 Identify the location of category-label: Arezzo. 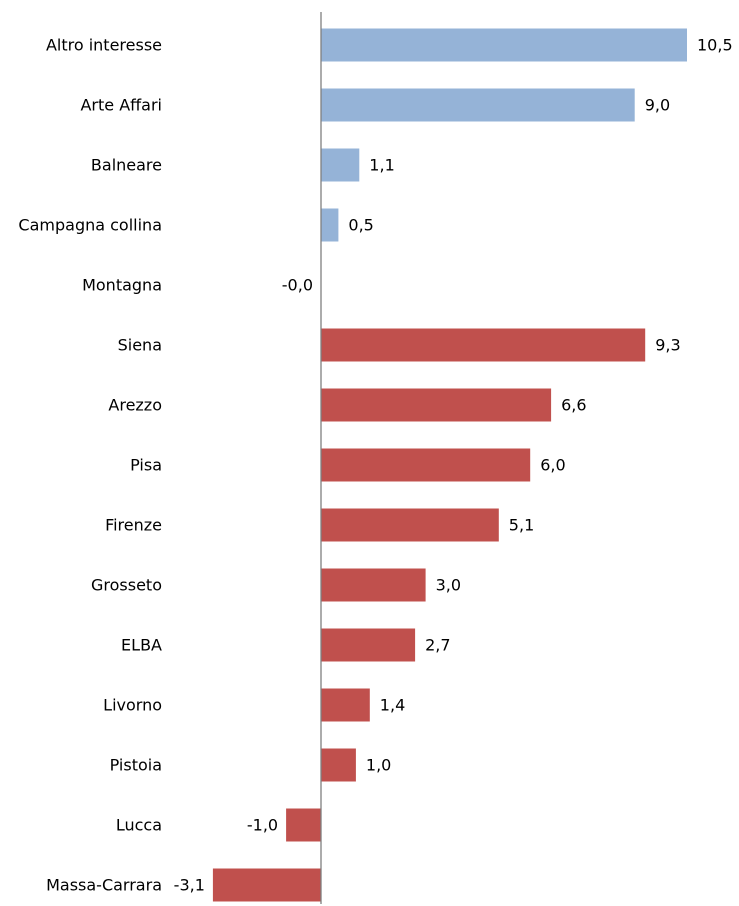
(135, 405).